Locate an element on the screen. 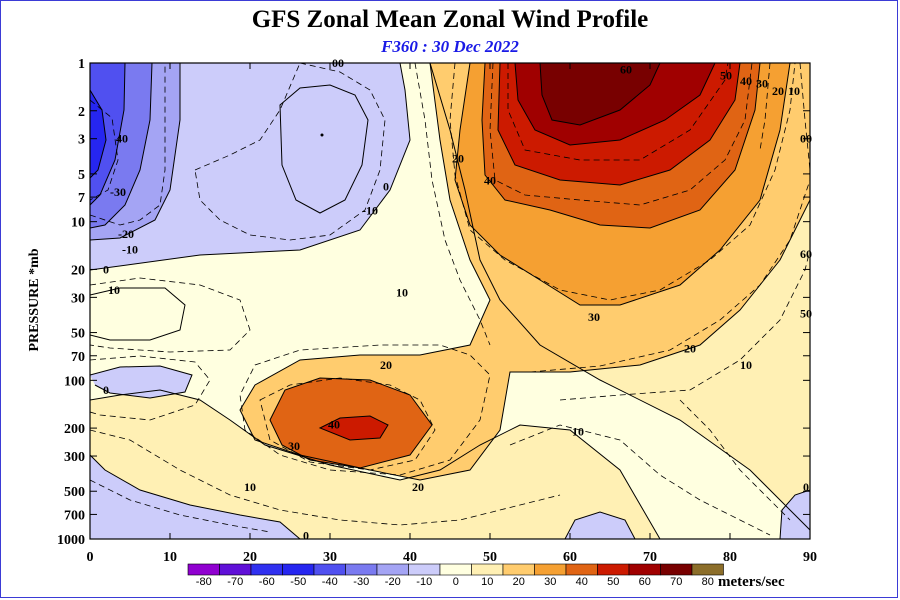 The image size is (900, 600). colorbar-label: -70 is located at coordinates (235, 582).